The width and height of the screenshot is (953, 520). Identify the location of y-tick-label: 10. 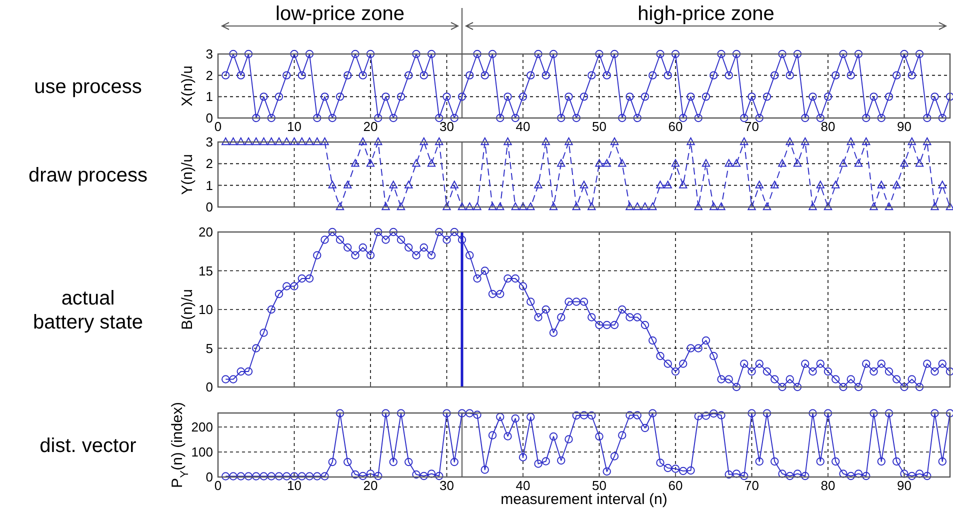
(205, 309).